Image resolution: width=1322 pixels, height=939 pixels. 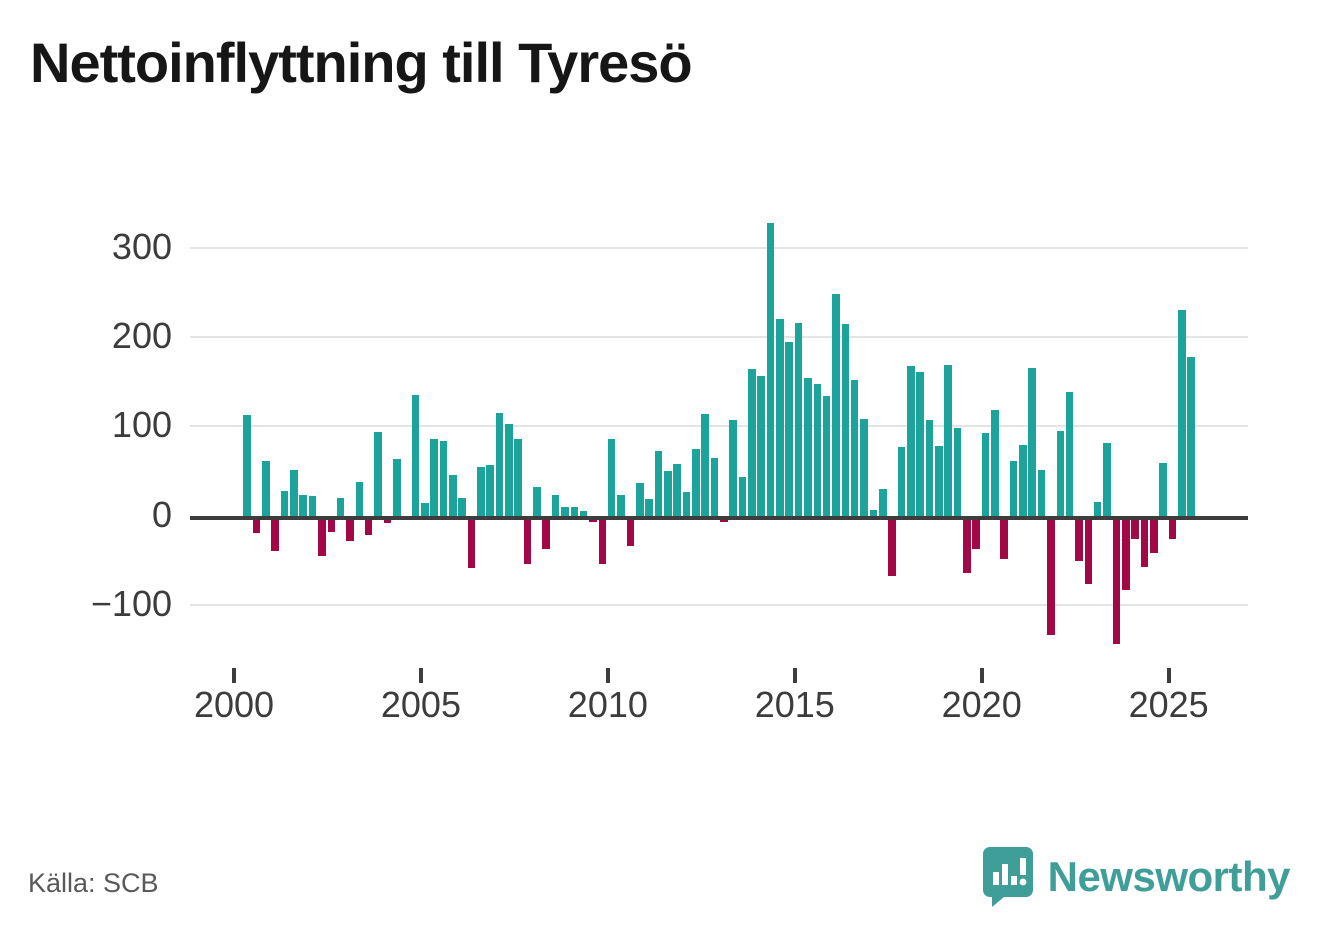 I want to click on bar-2021-Q4, so click(x=1051, y=576).